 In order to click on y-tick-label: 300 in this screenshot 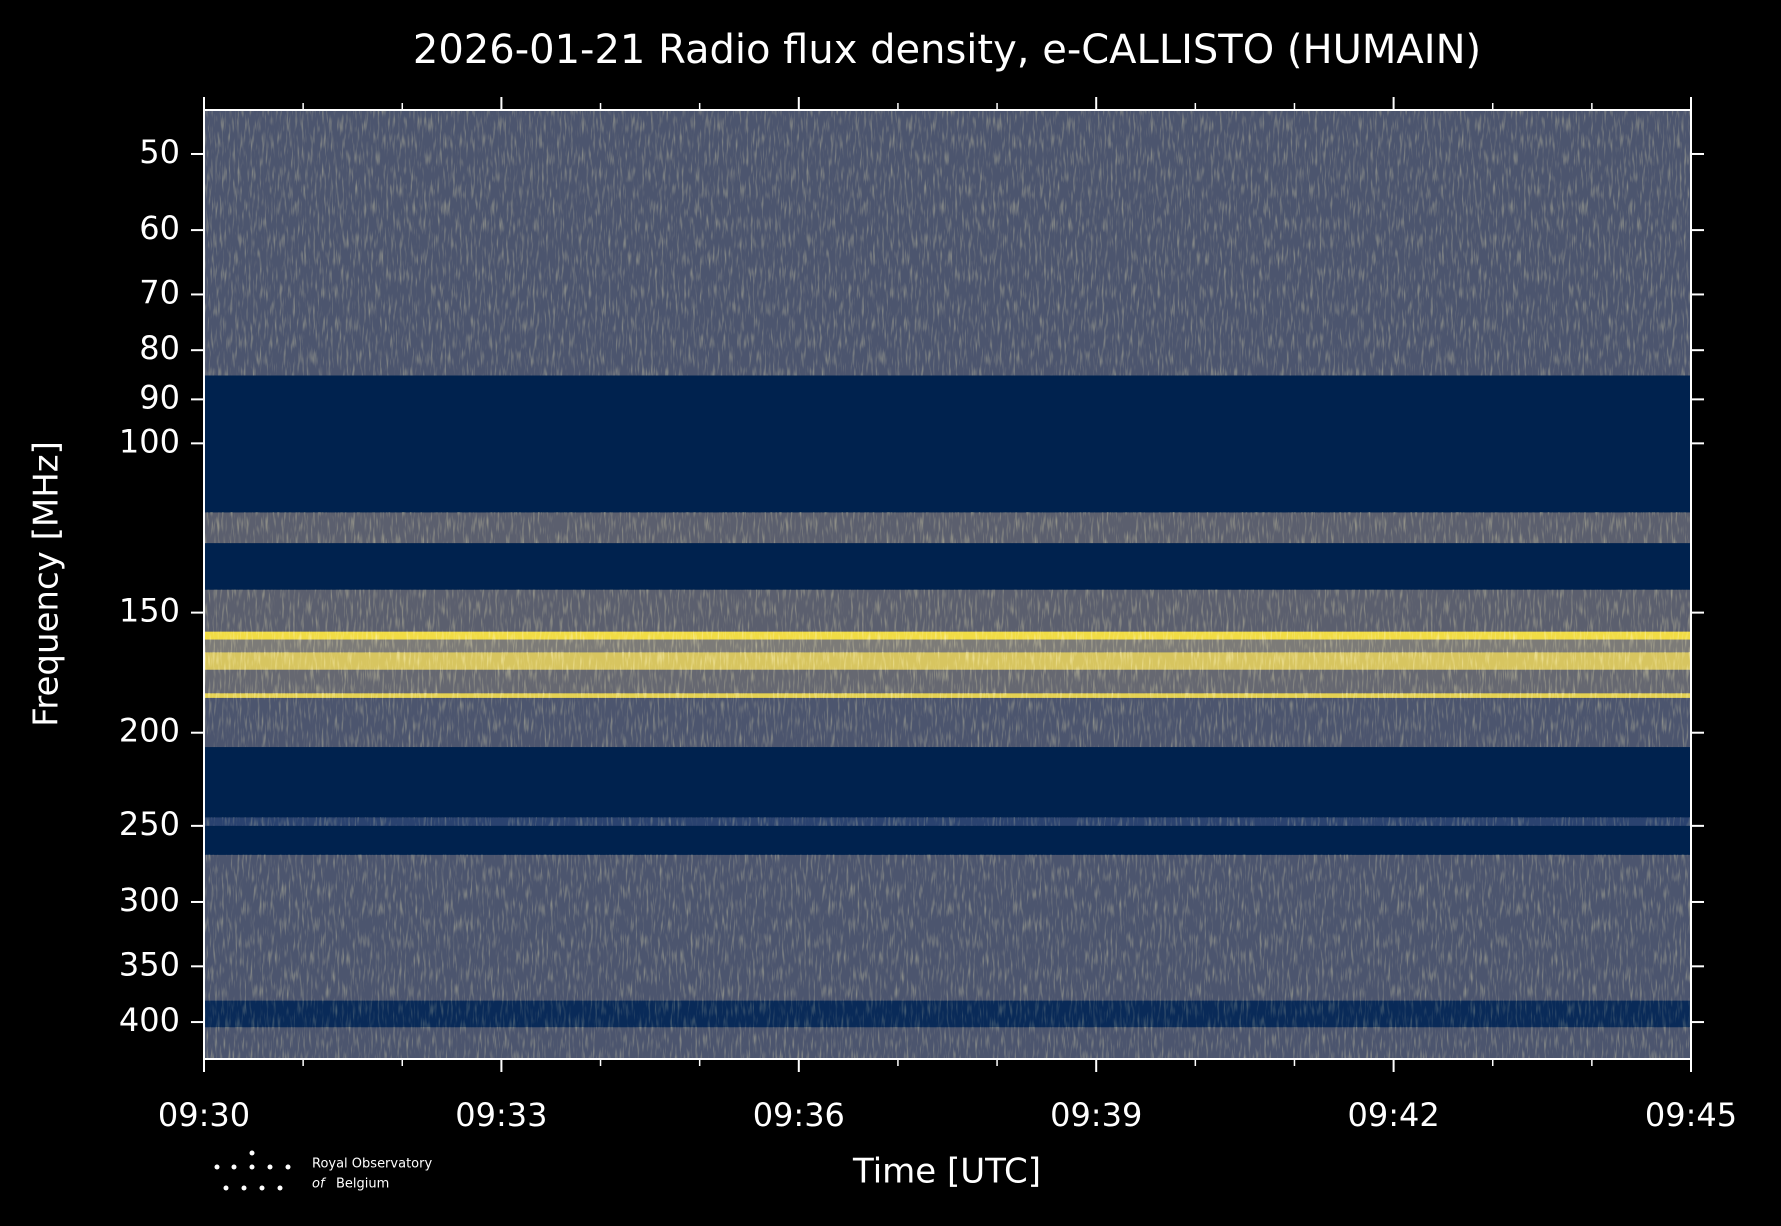, I will do `click(149, 900)`.